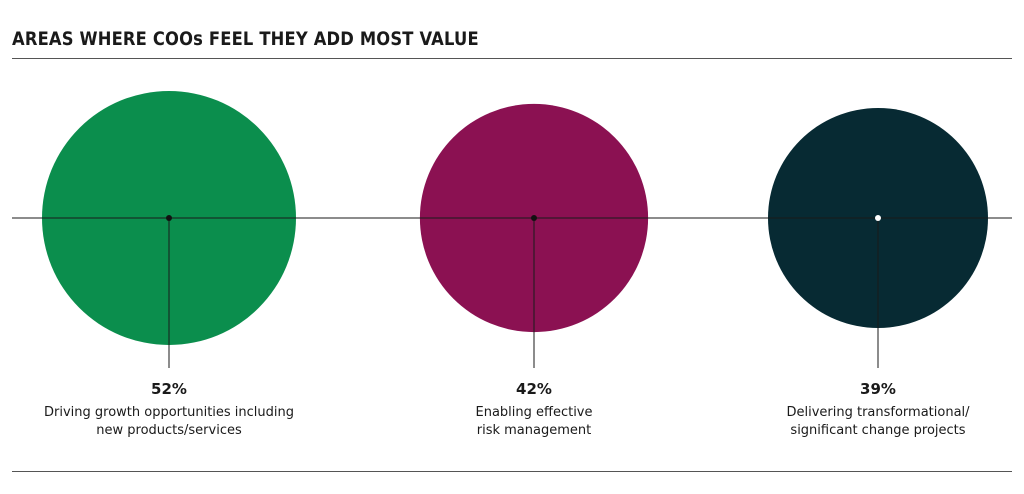 The width and height of the screenshot is (1024, 494). I want to click on title-divider, so click(512, 58).